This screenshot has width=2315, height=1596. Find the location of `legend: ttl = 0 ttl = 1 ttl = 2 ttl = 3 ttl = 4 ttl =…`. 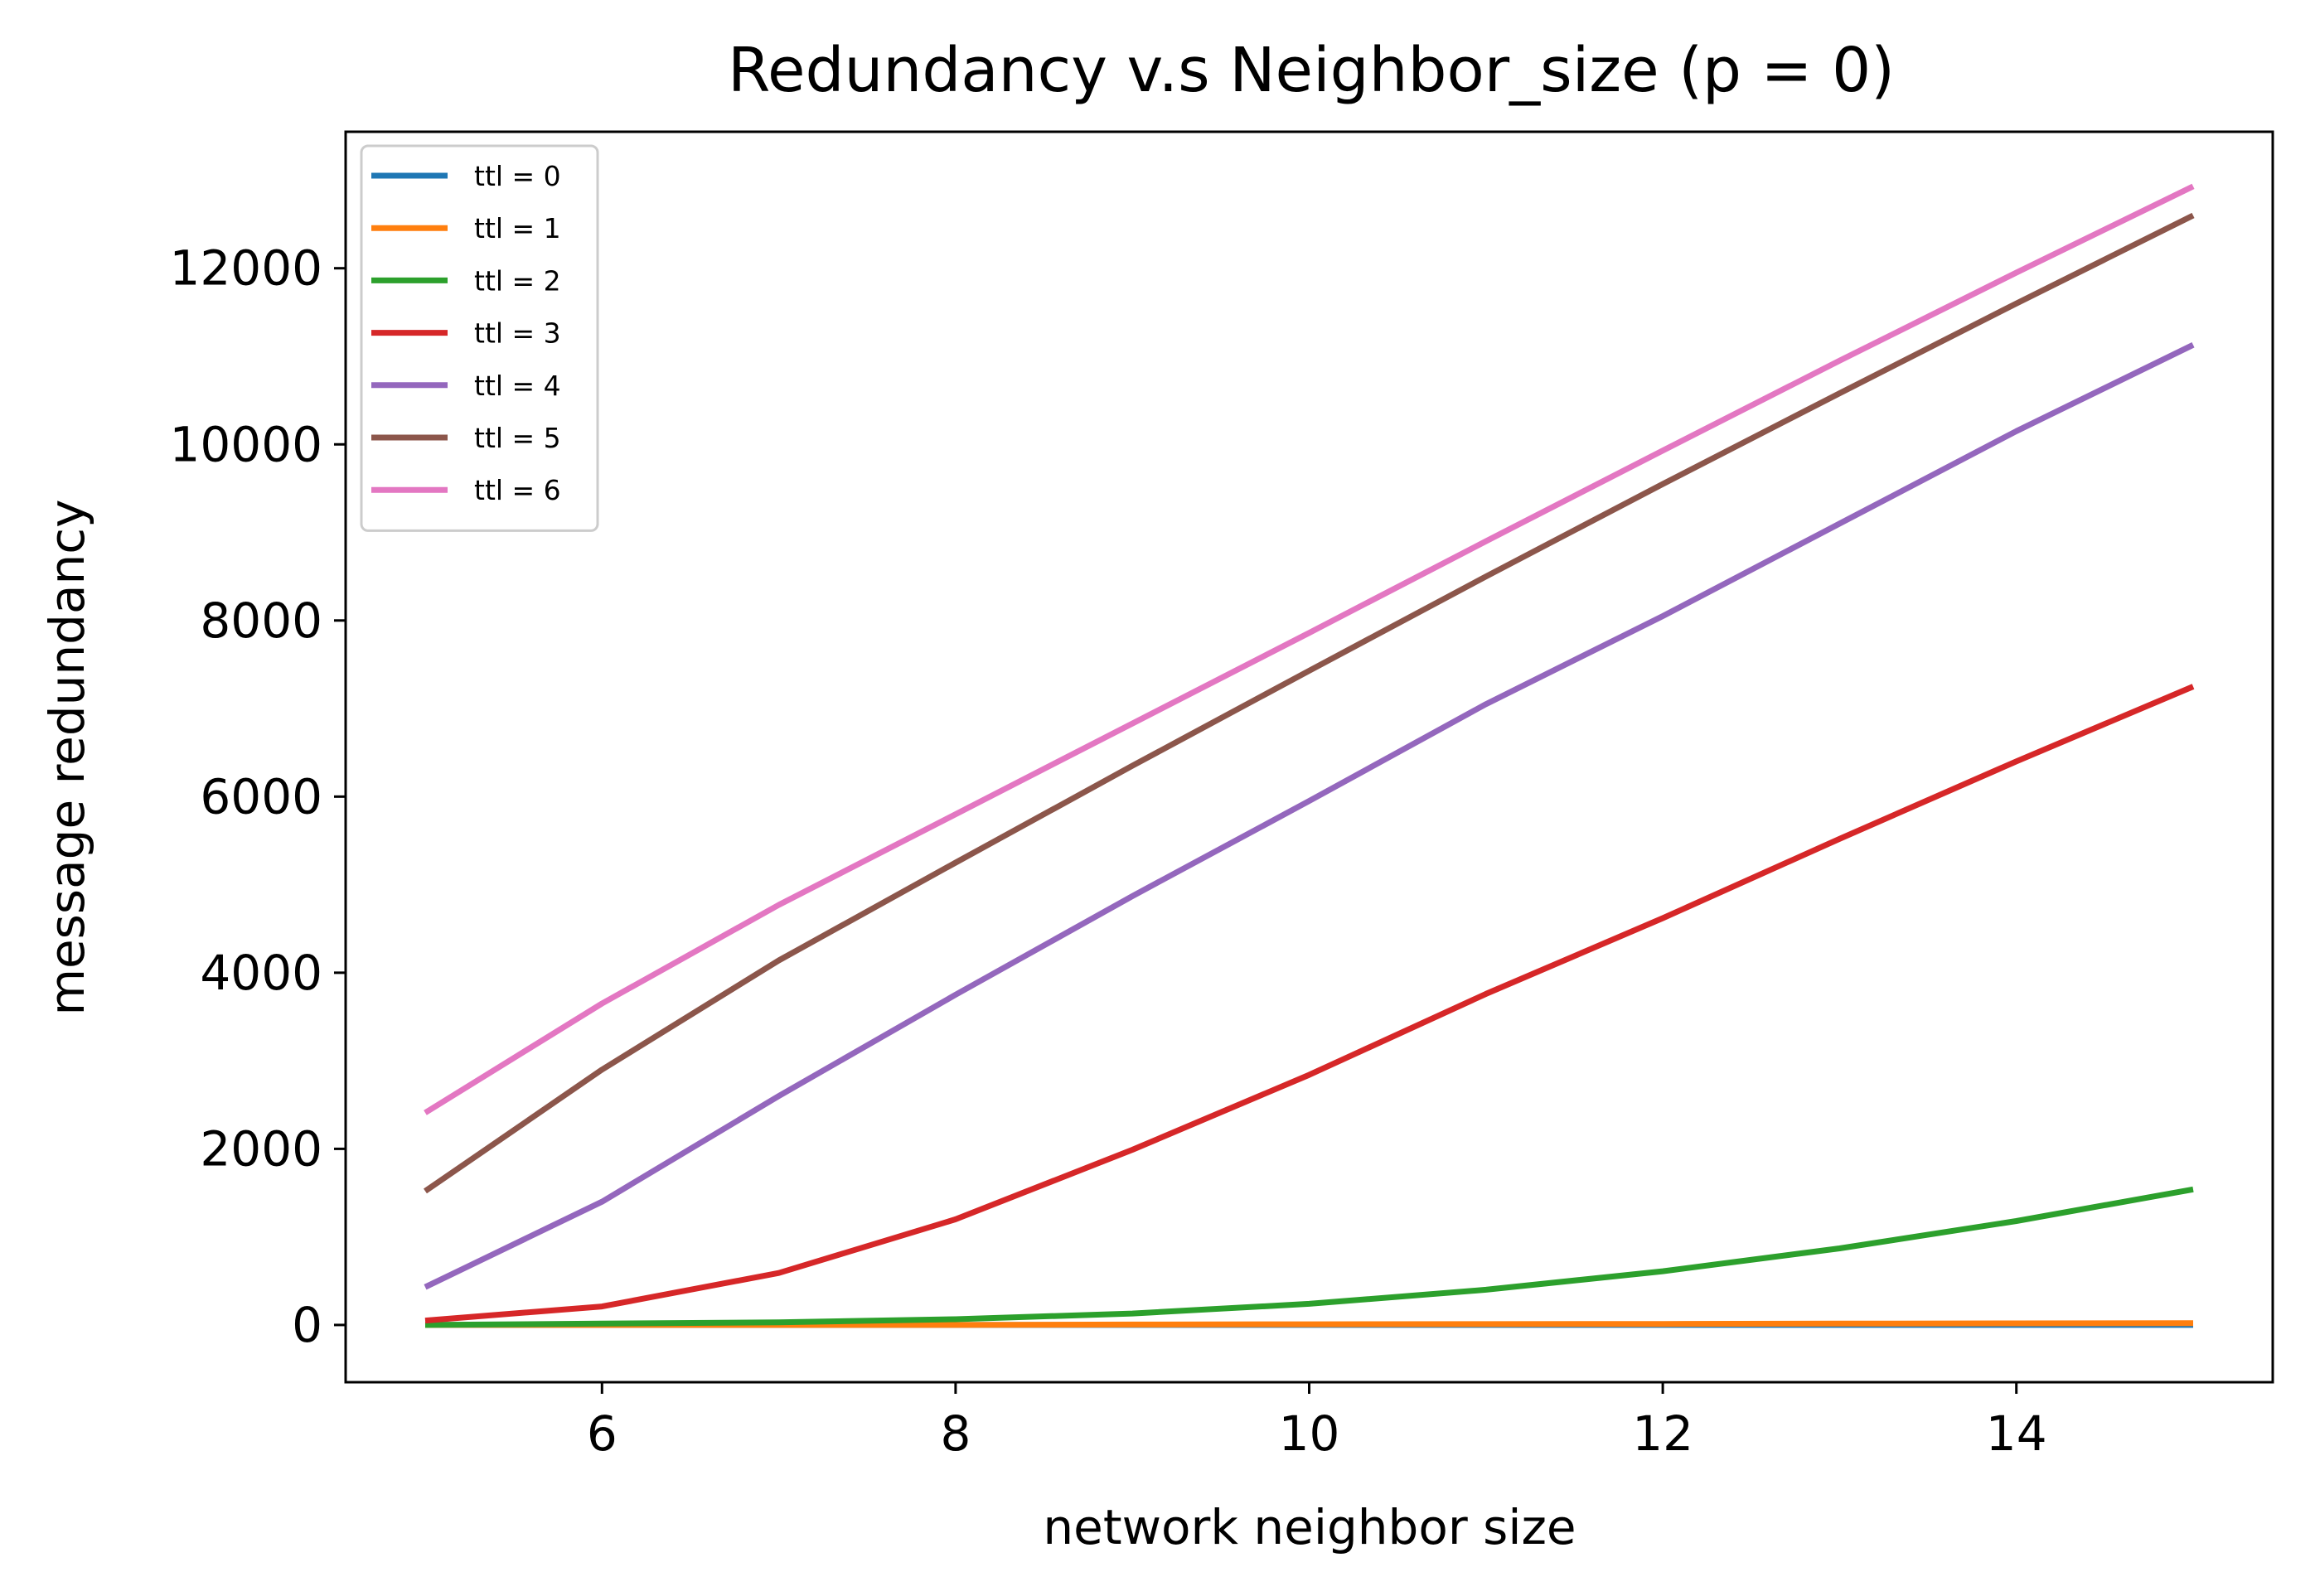

legend: ttl = 0 ttl = 1 ttl = 2 ttl = 3 ttl = 4 ttl =… is located at coordinates (479, 338).